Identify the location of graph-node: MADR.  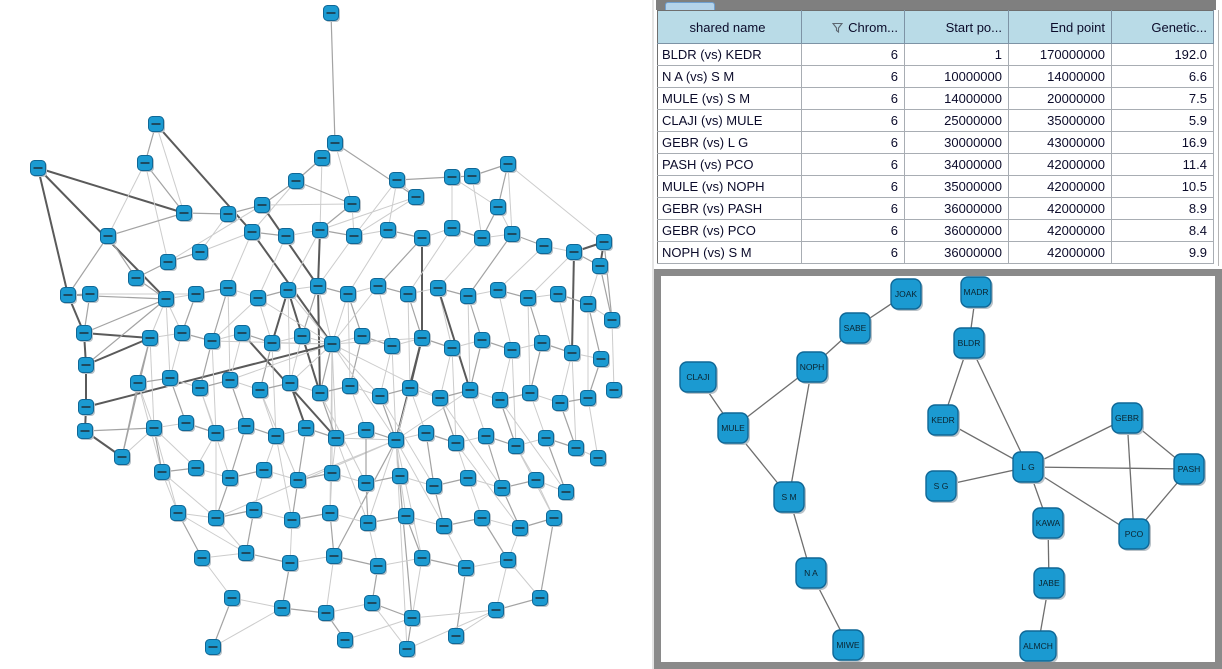
(976, 292).